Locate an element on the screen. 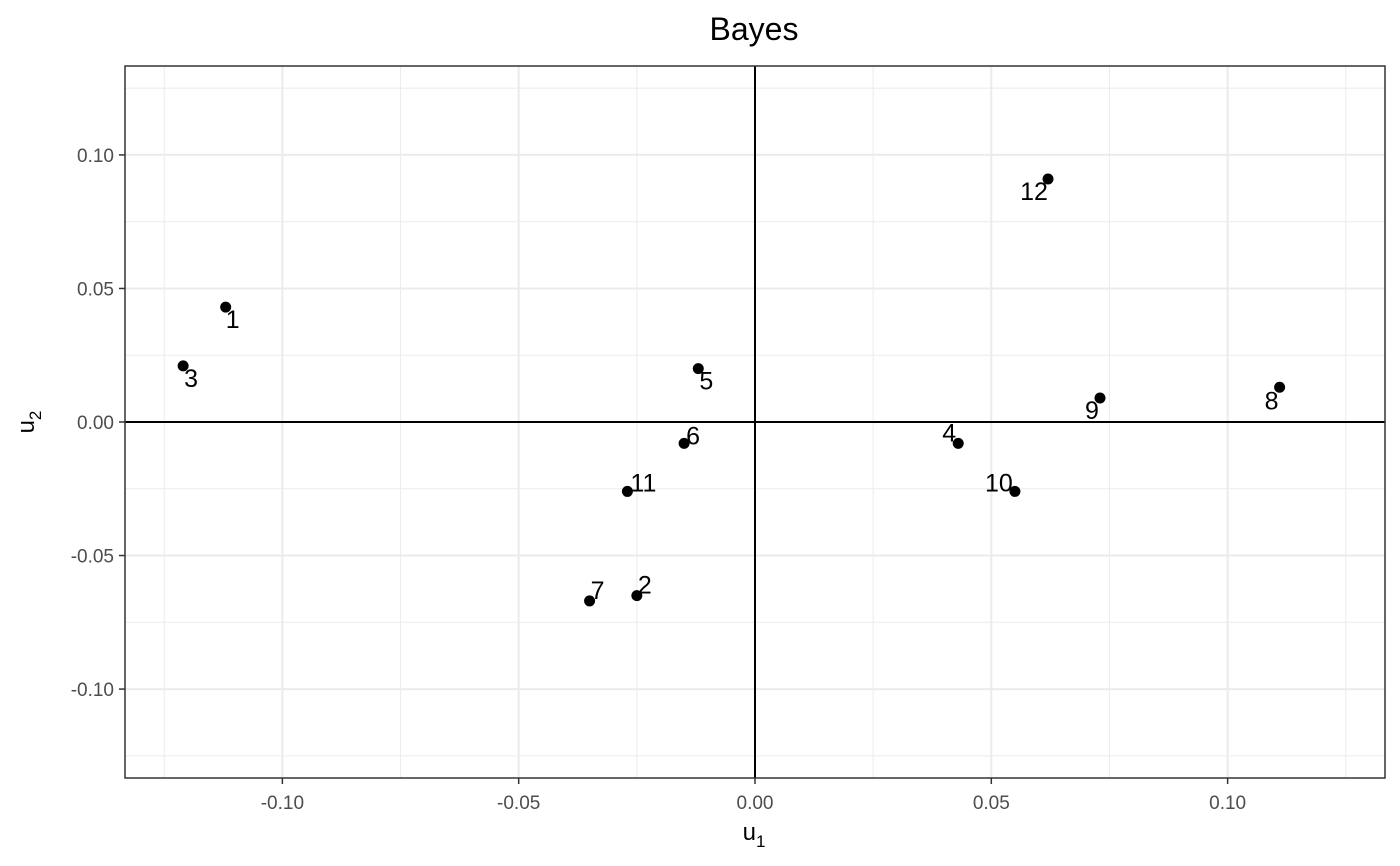 This screenshot has width=1400, height=866. y-tick-label: 0.00 is located at coordinates (95, 423).